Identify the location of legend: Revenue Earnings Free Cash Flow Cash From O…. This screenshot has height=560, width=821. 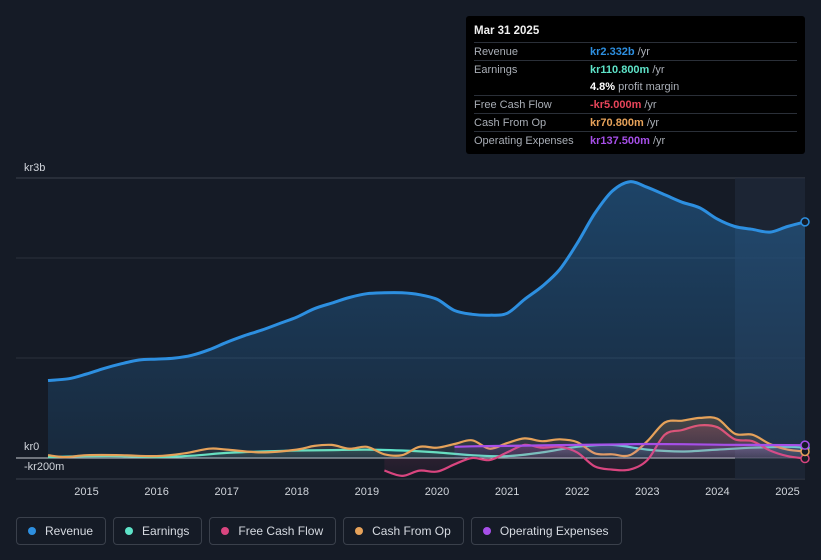
(322, 531).